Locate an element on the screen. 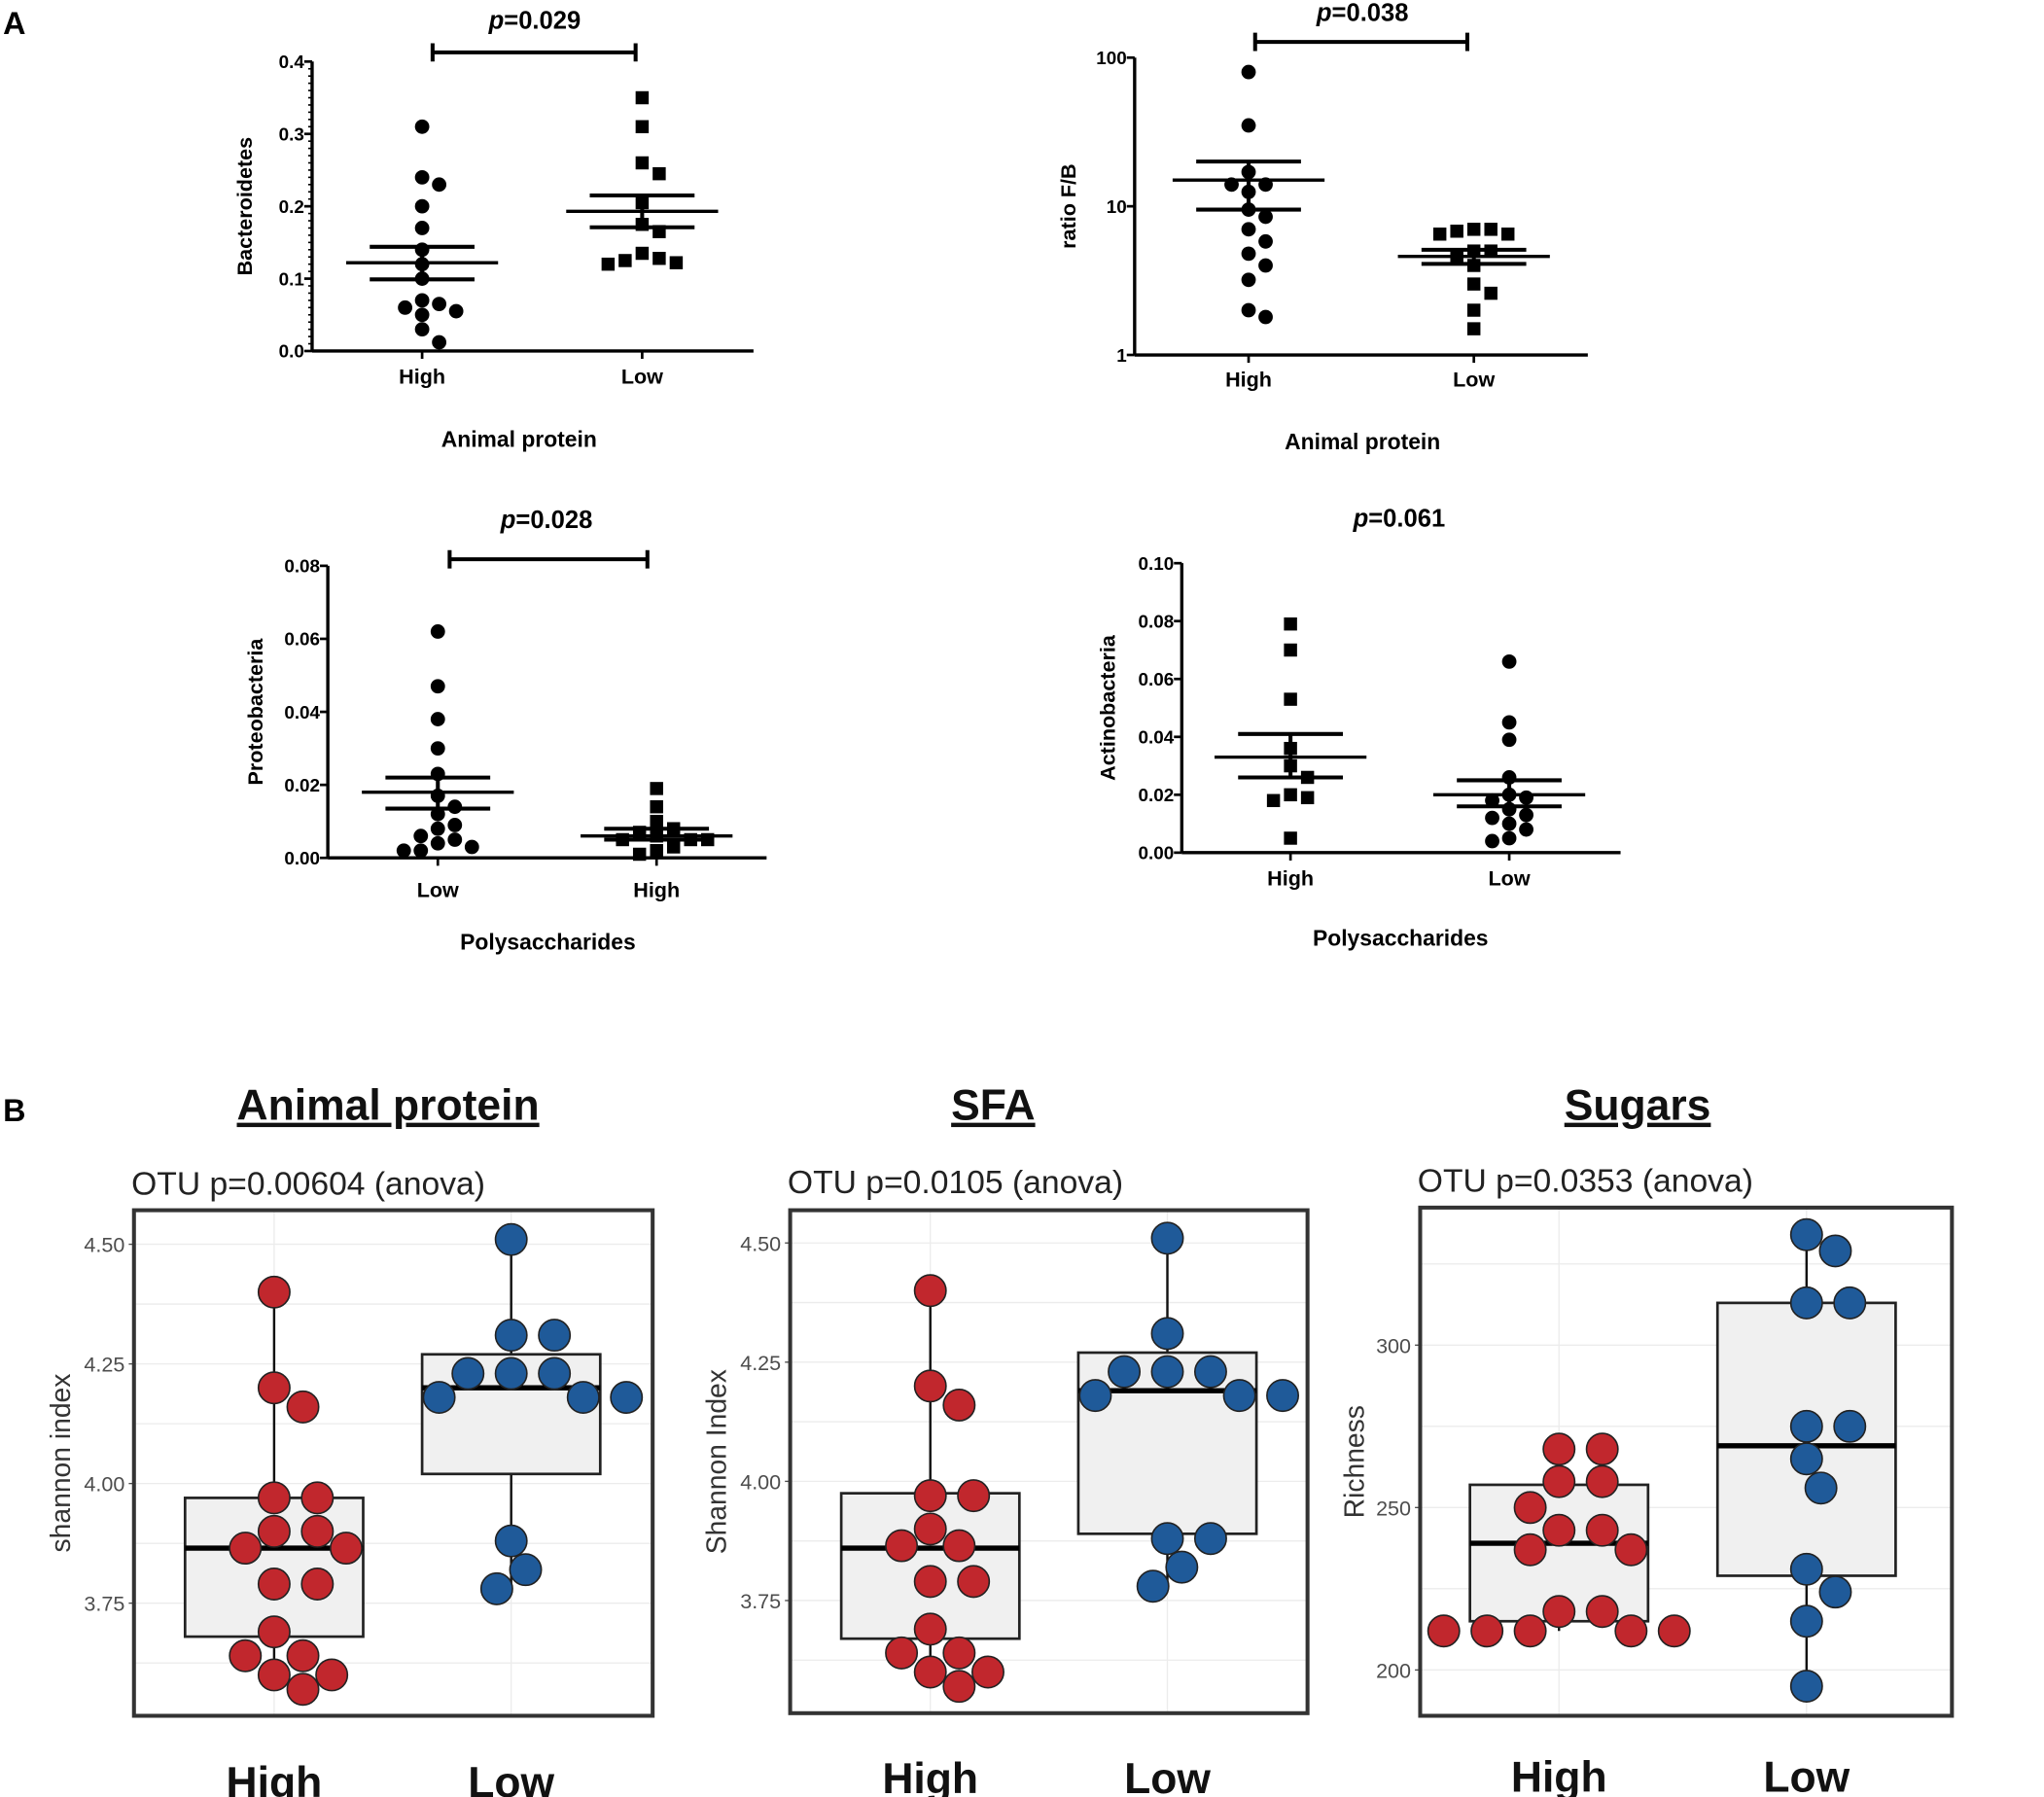  y-tick-label: 0.02 is located at coordinates (1157, 795).